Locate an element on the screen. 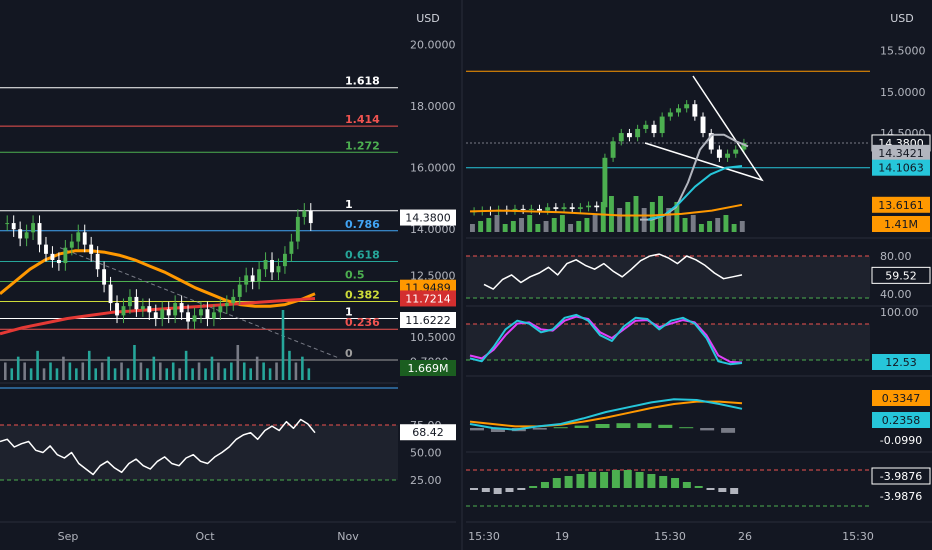 This screenshot has height=550, width=932. right-rsi-badge-box is located at coordinates (901, 275).